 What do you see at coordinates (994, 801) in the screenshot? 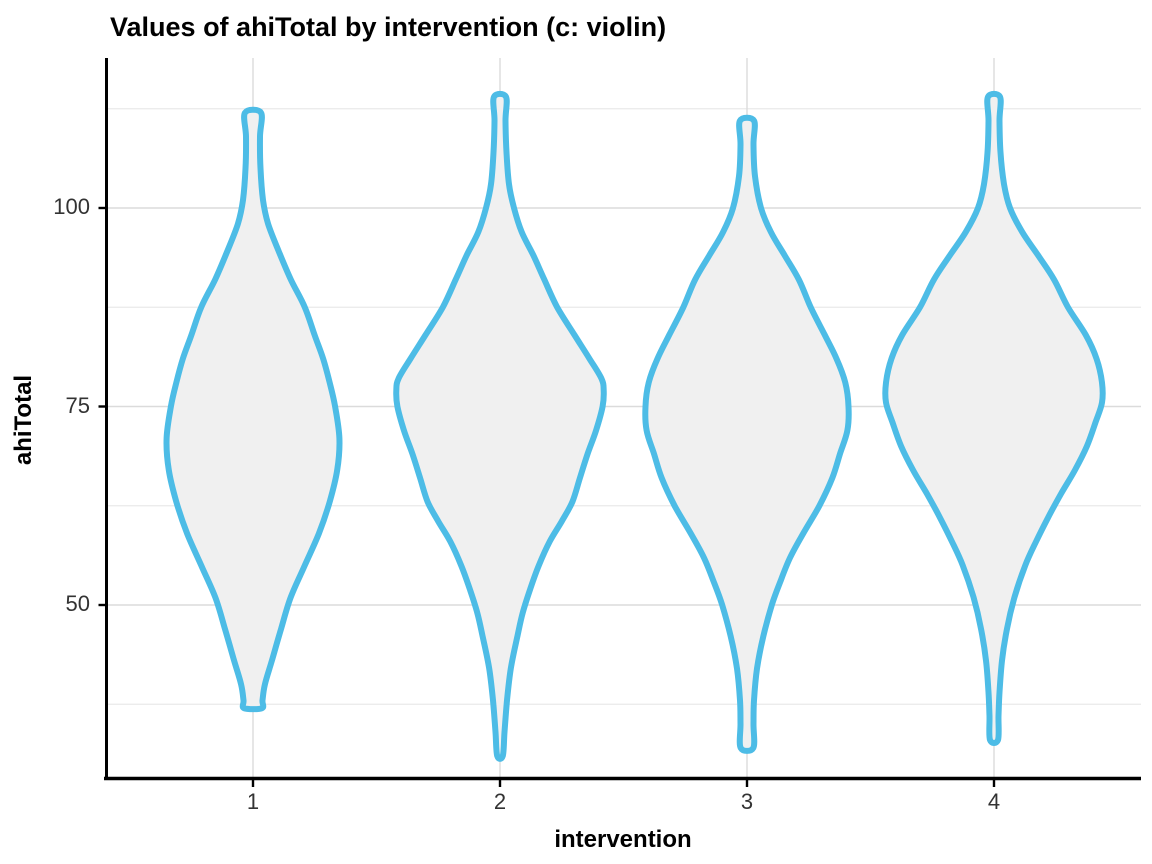
I see `x-tick-label-4: 4` at bounding box center [994, 801].